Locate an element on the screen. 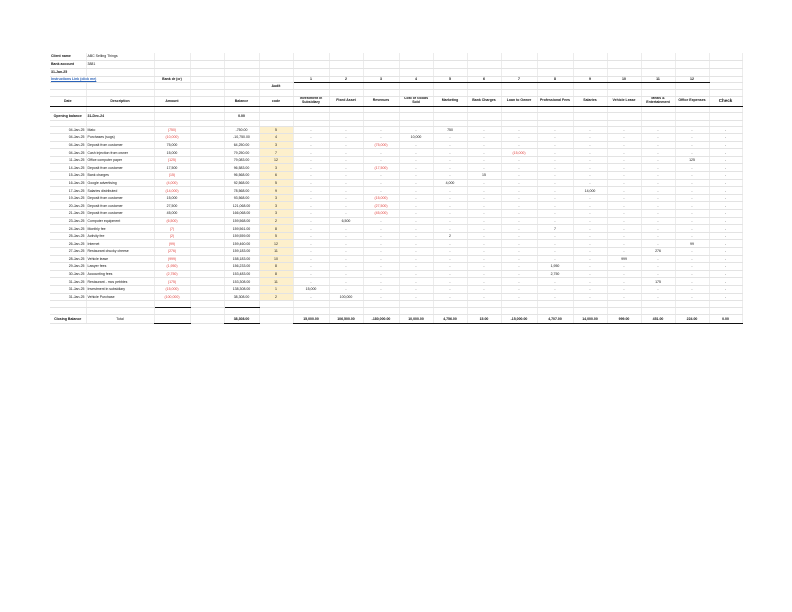 This screenshot has height=612, width=792. row-amount: (6,500) is located at coordinates (172, 221).